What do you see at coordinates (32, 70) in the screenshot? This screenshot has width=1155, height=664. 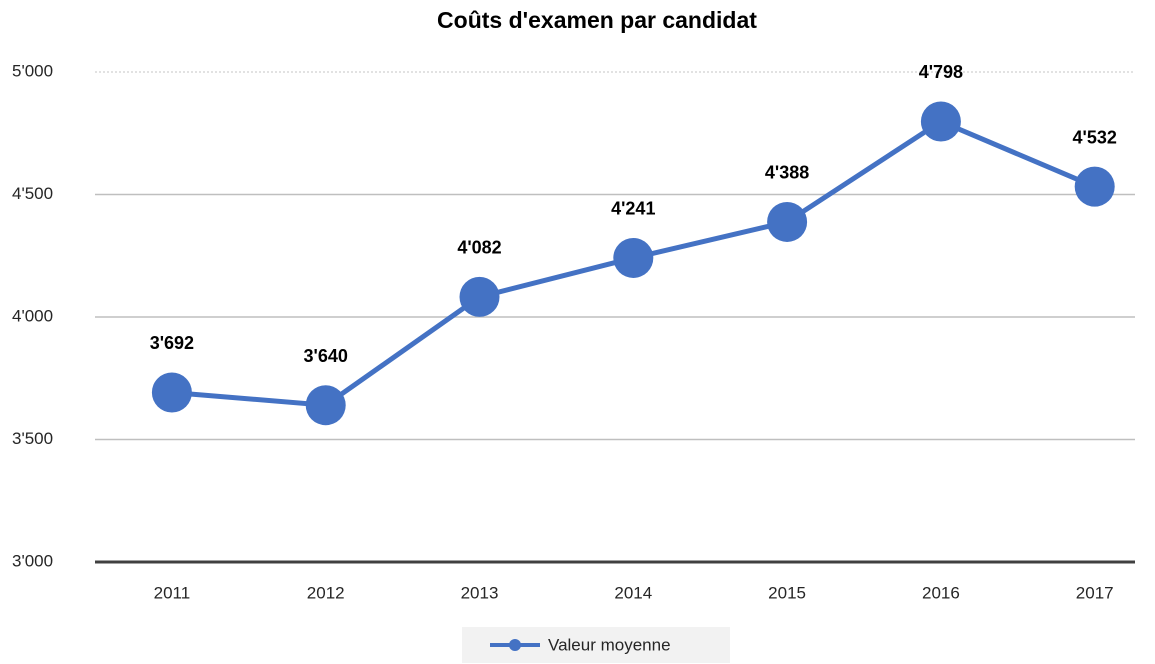 I see `y-tick-label: 5'000` at bounding box center [32, 70].